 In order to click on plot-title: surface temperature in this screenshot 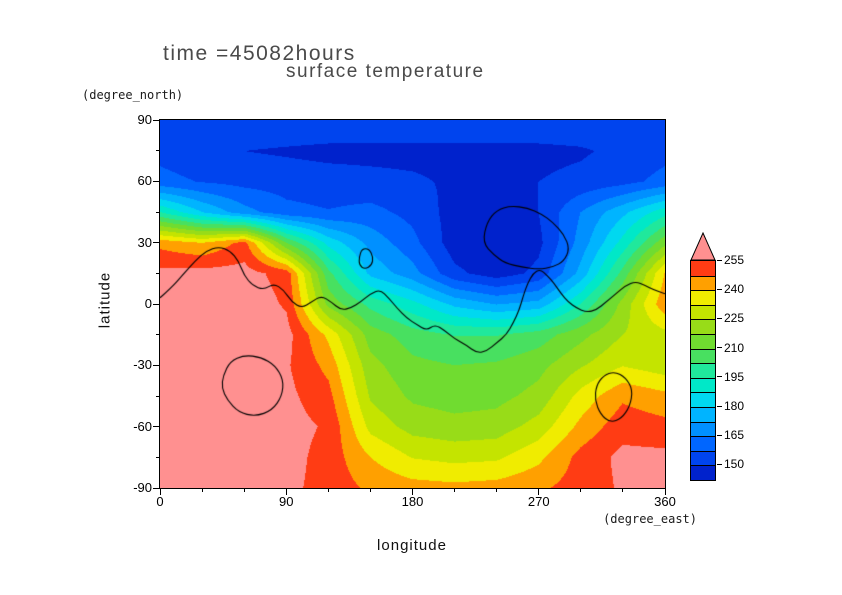, I will do `click(385, 71)`.